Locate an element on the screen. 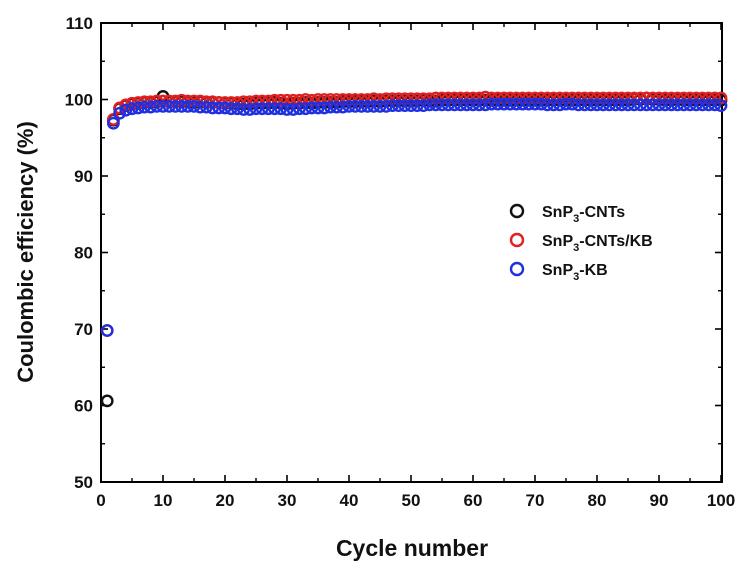  x-tick-label: 60 is located at coordinates (473, 500).